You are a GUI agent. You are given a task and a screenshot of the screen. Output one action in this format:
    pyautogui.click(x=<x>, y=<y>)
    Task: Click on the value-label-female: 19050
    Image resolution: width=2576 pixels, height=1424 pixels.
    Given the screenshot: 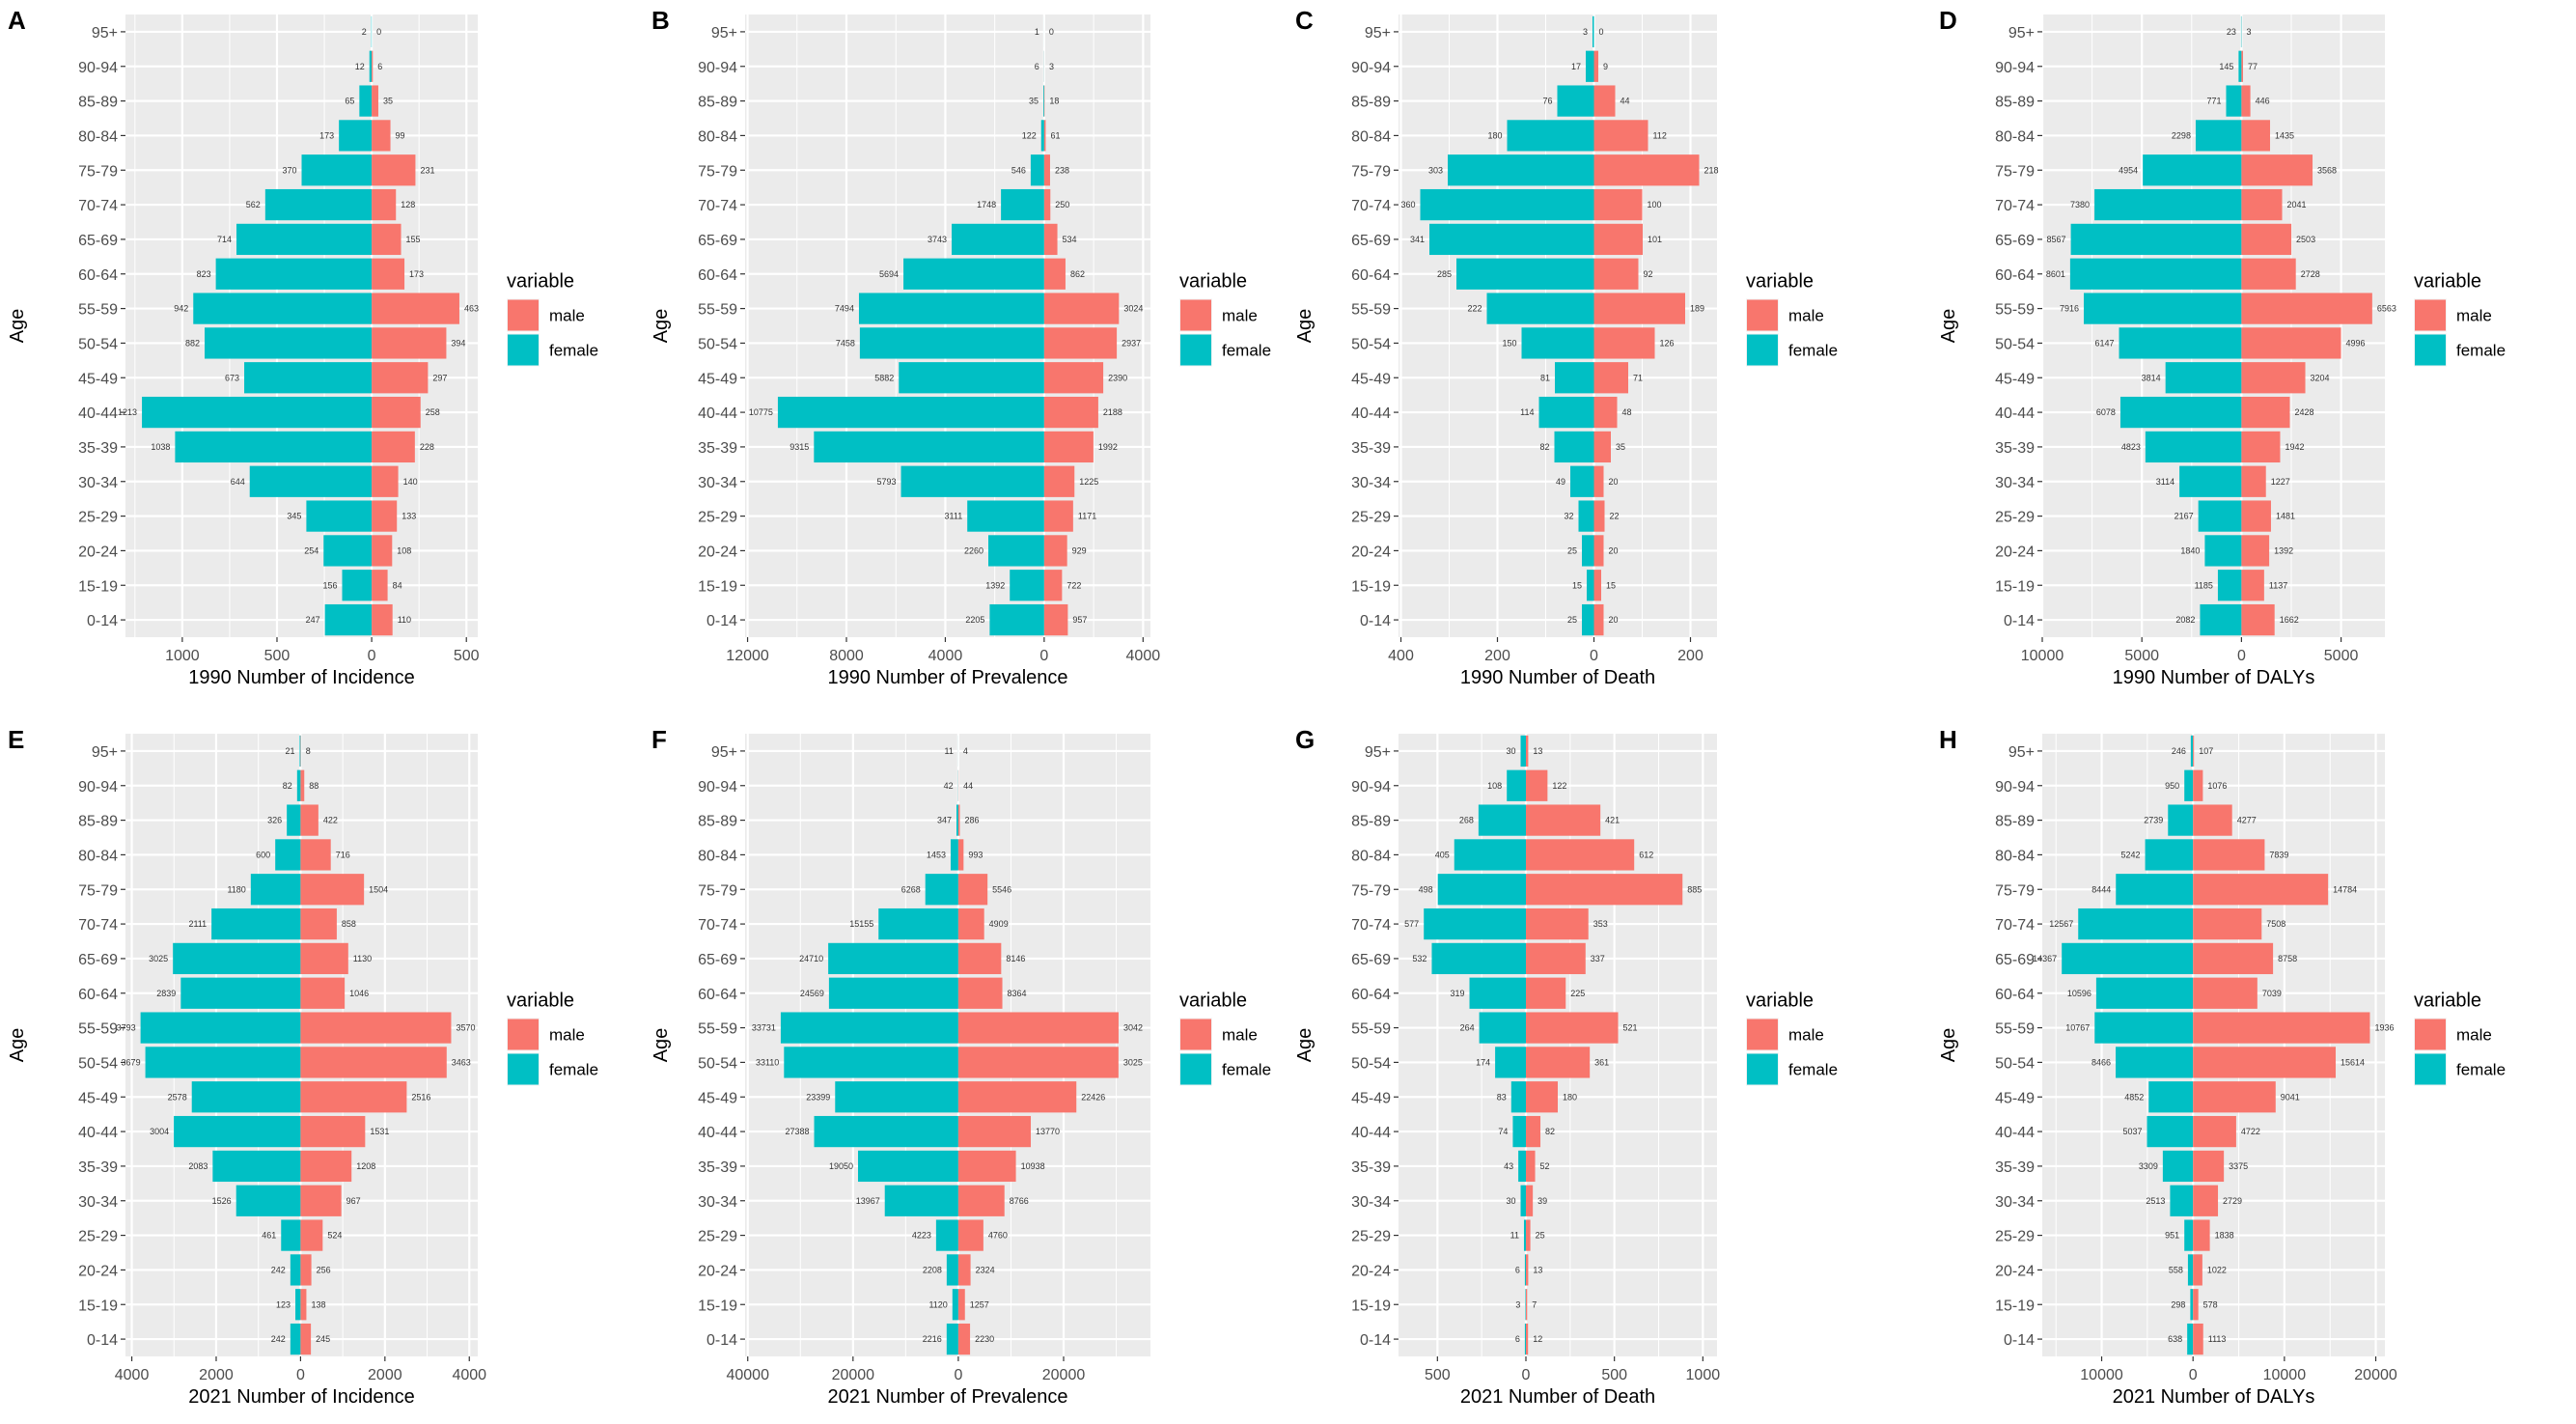 What is the action you would take?
    pyautogui.click(x=841, y=1166)
    